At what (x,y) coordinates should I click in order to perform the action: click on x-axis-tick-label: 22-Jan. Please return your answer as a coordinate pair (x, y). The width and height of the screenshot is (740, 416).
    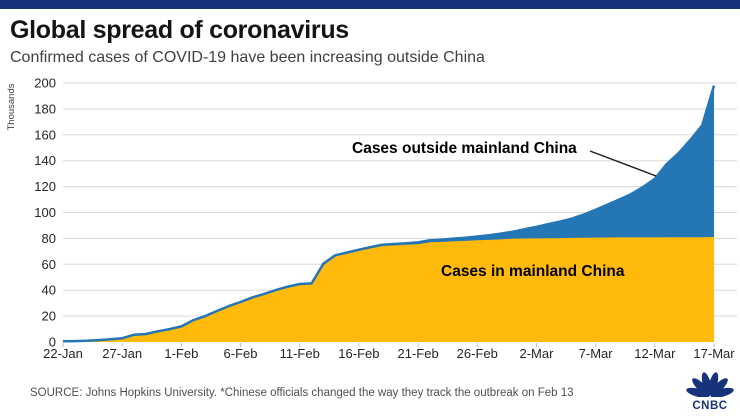
    Looking at the image, I should click on (63, 353).